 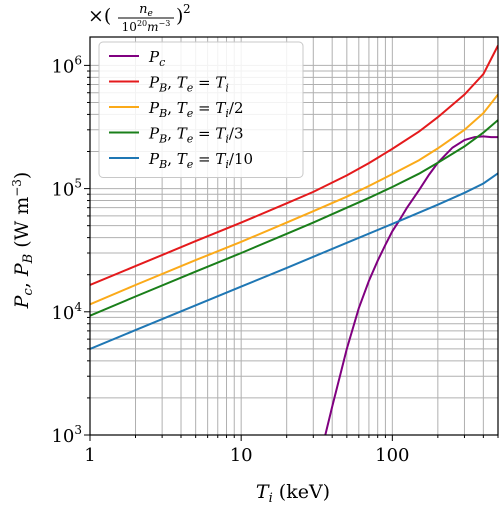 I want to click on svg-text: ne, so click(x=146, y=10).